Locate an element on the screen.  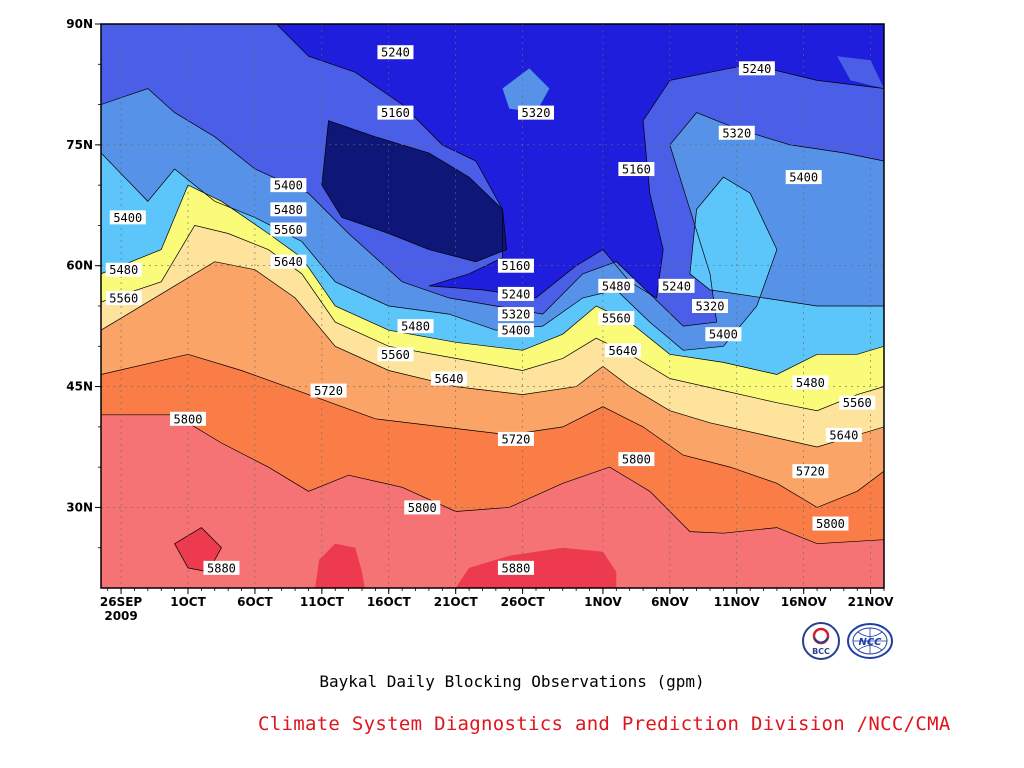
chart-title: Baykal Daily Blocking Observations (gpm) is located at coordinates (512, 681).